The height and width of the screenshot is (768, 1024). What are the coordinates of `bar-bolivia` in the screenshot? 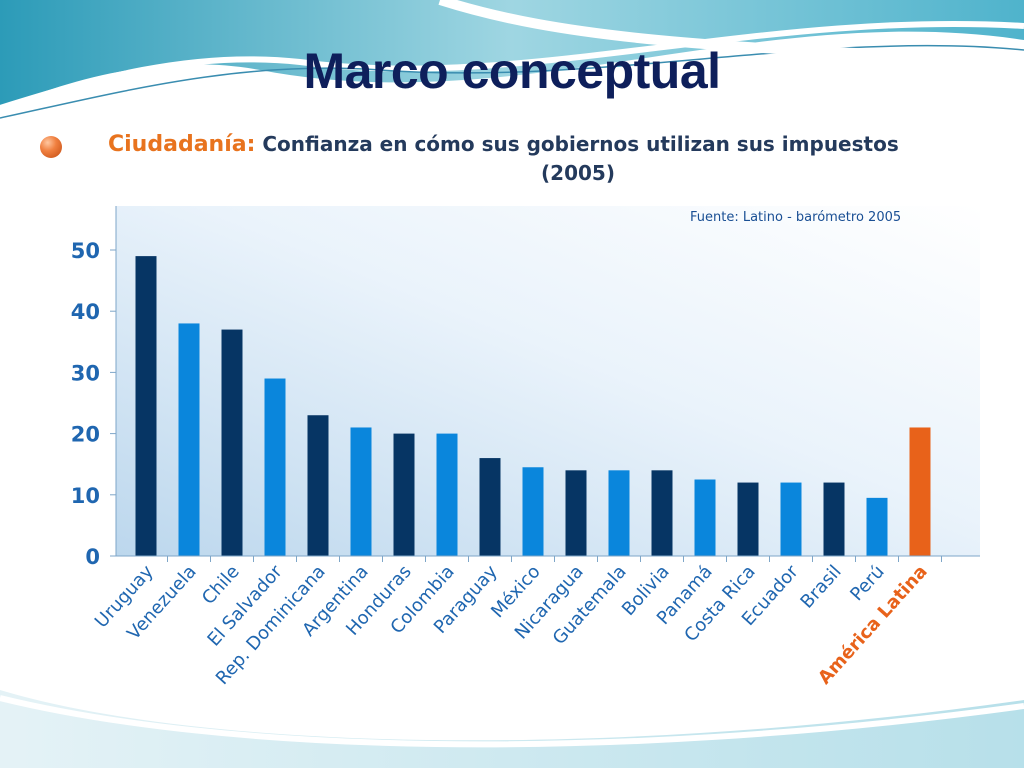 It's located at (662, 513).